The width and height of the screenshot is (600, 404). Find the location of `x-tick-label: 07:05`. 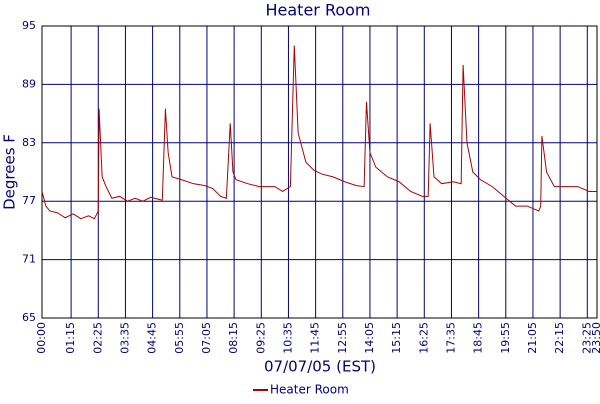

x-tick-label: 07:05 is located at coordinates (206, 338).